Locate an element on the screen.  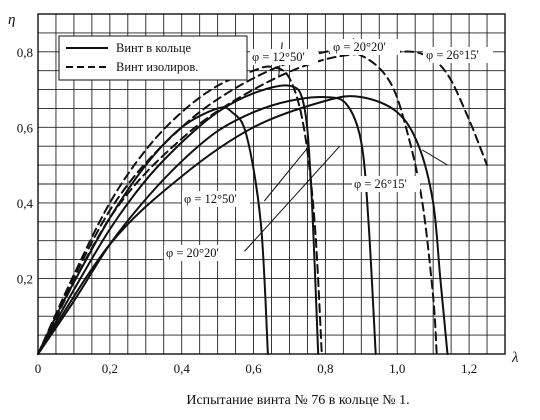
y-tick-label: 0,6 is located at coordinates (25, 127).